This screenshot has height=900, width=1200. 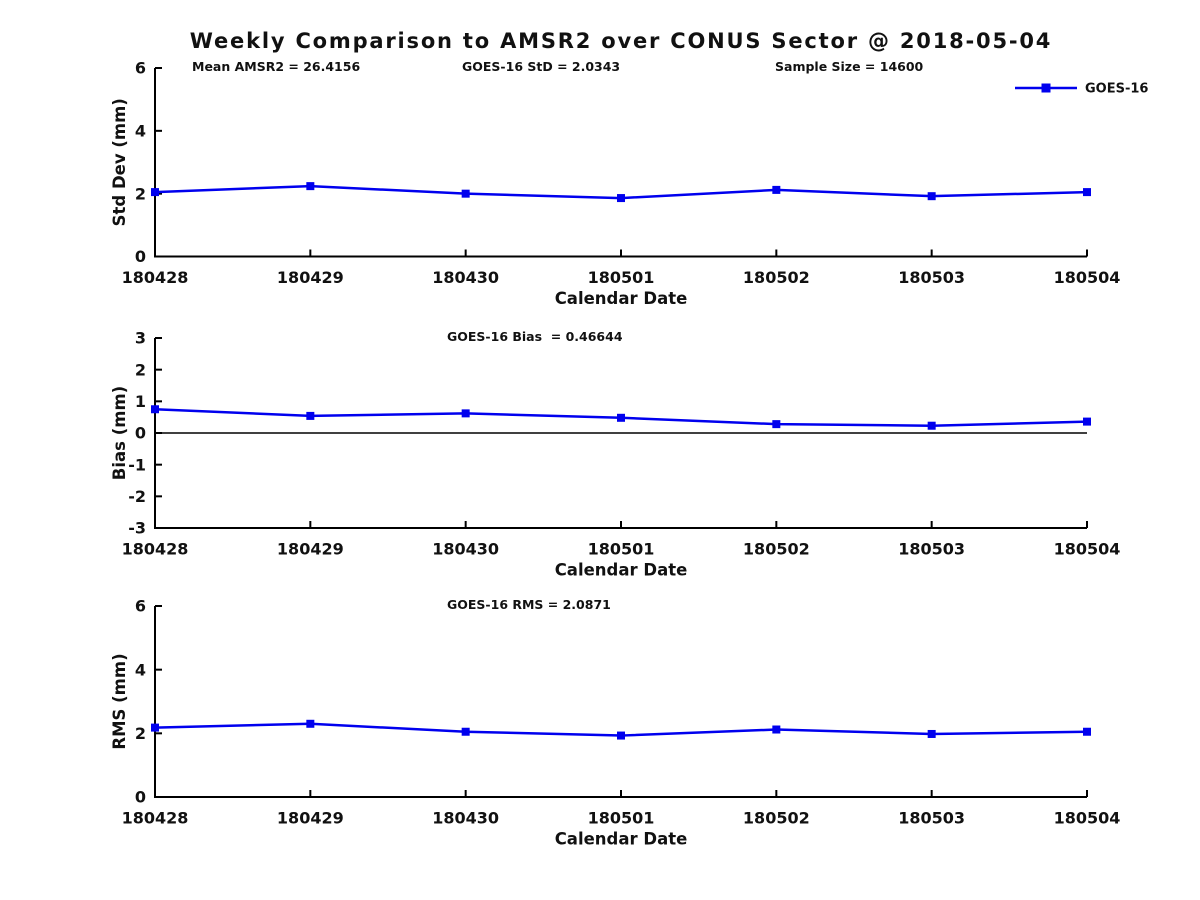 What do you see at coordinates (119, 433) in the screenshot?
I see `y-axis-title: Bias (mm)` at bounding box center [119, 433].